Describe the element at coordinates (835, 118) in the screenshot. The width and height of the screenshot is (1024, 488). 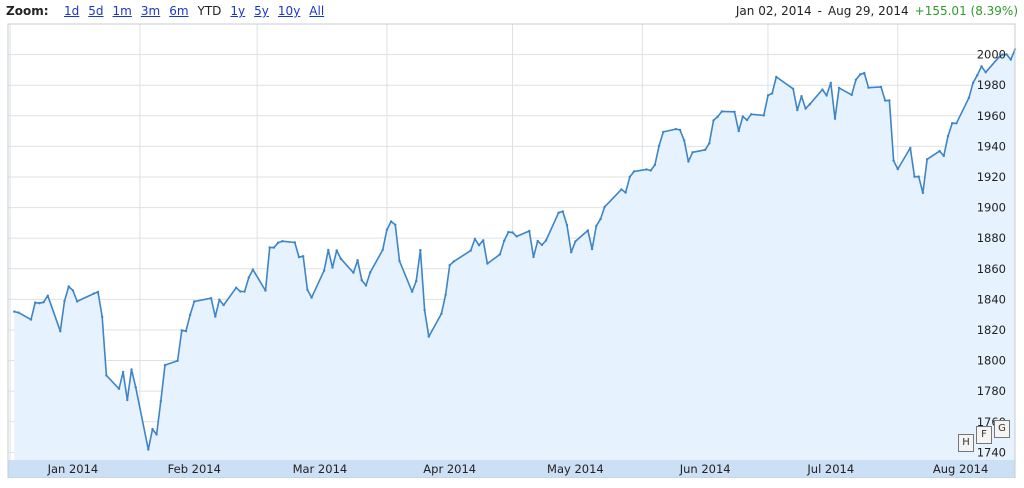
I see `data-point: 2014-07-17: 1958.12` at that location.